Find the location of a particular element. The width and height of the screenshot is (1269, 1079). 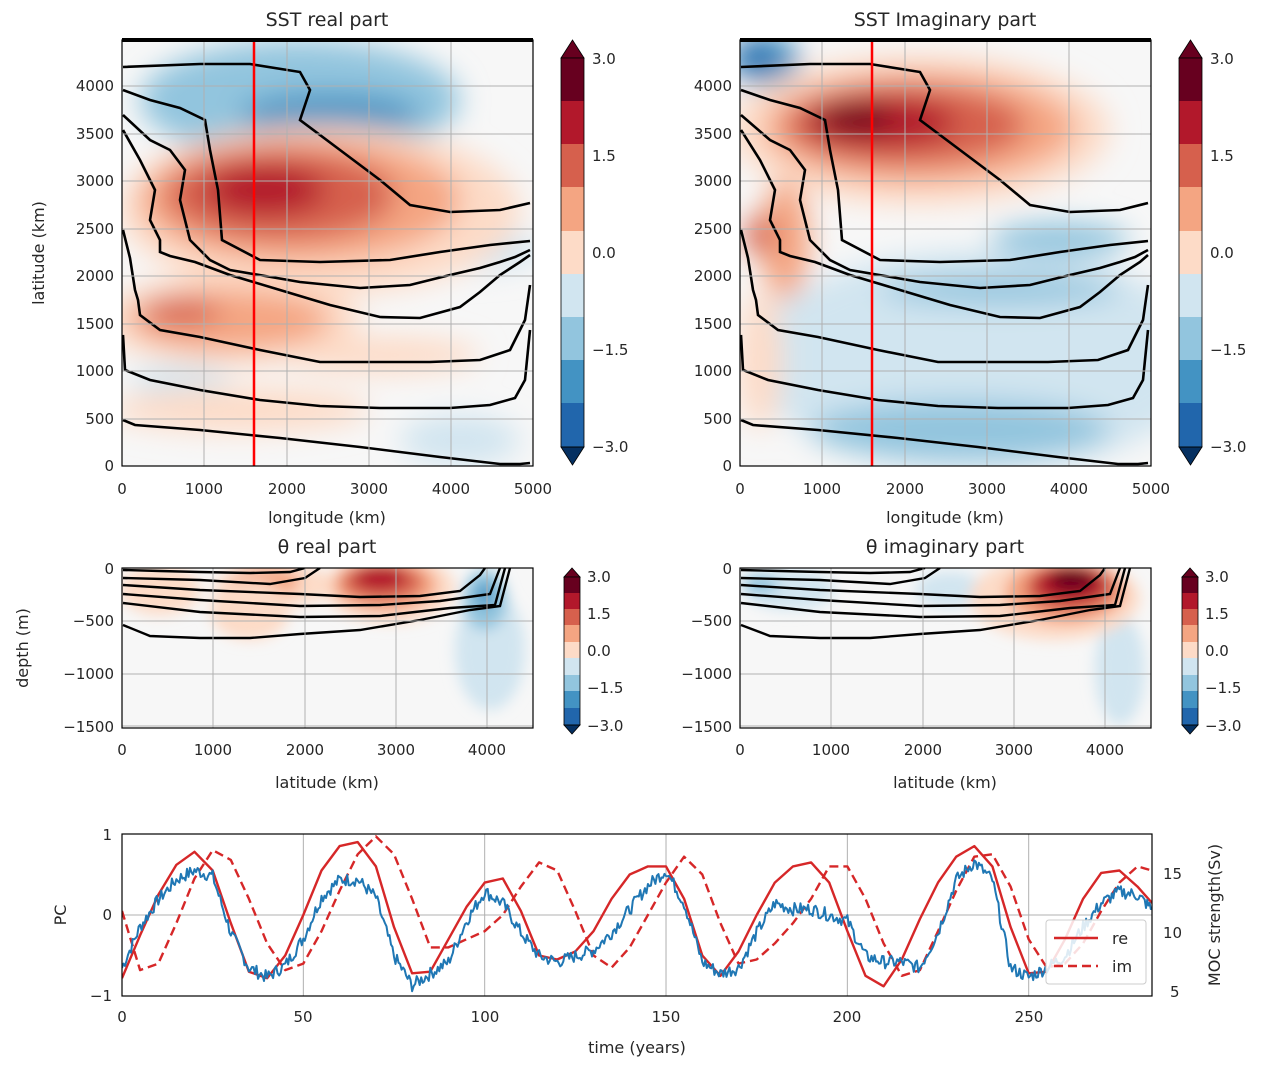

sst-real-field is located at coordinates (327, 253).